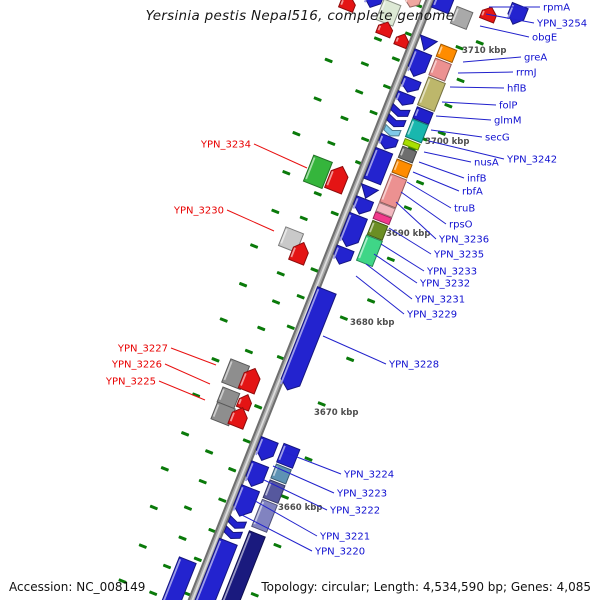 This screenshot has width=600, height=600. I want to click on gene-label-truB: truB, so click(464, 209).